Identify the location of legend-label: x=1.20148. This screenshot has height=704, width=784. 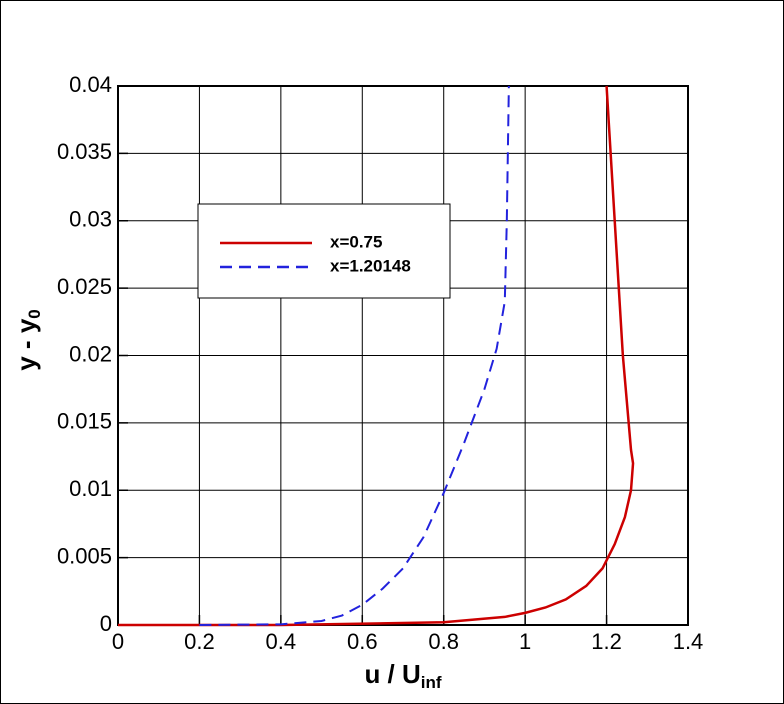
(370, 265).